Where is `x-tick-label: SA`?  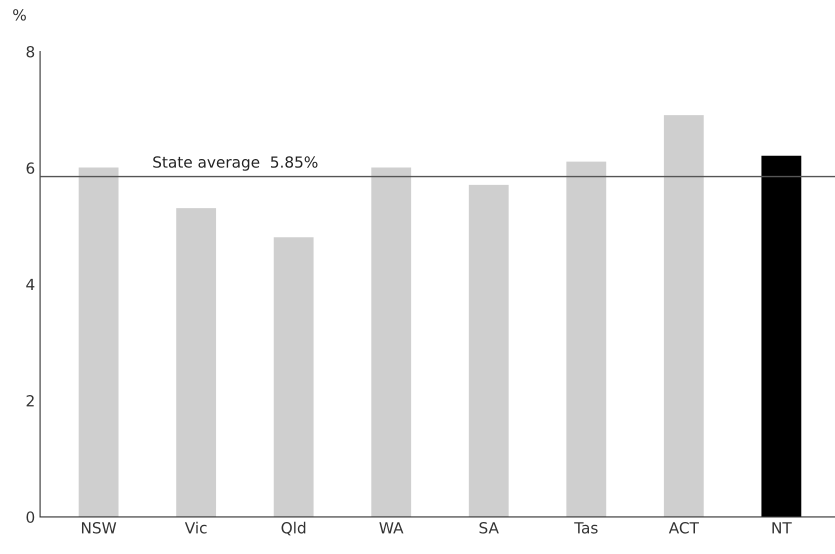 x-tick-label: SA is located at coordinates (489, 528).